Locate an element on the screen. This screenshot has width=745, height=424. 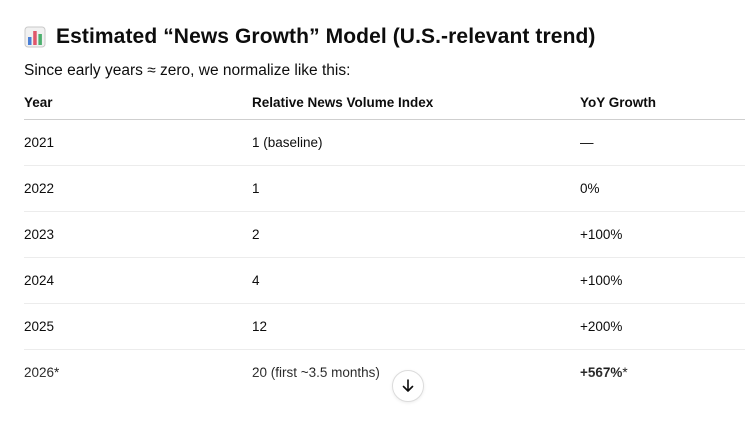
cell-year: 2026* is located at coordinates (42, 372).